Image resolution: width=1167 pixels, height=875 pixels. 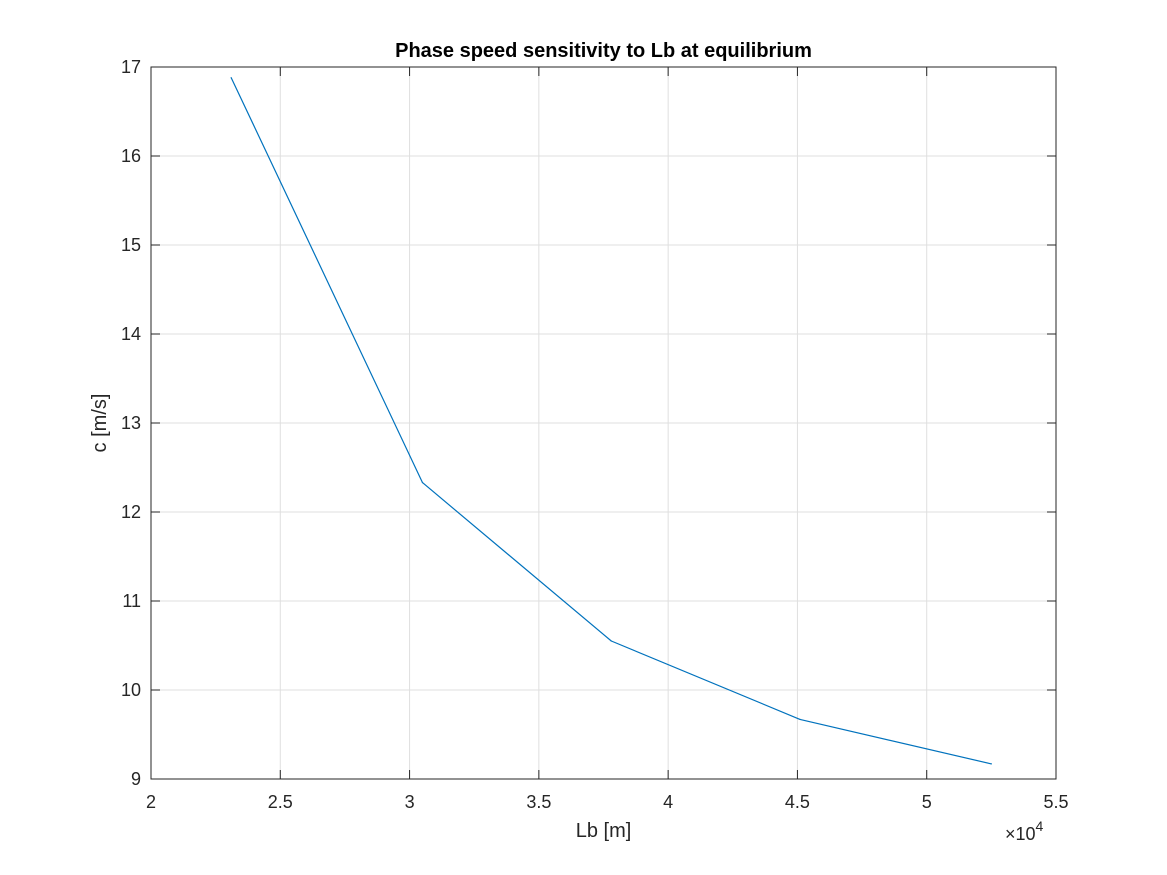 What do you see at coordinates (131, 156) in the screenshot?
I see `y-tick-label: 16` at bounding box center [131, 156].